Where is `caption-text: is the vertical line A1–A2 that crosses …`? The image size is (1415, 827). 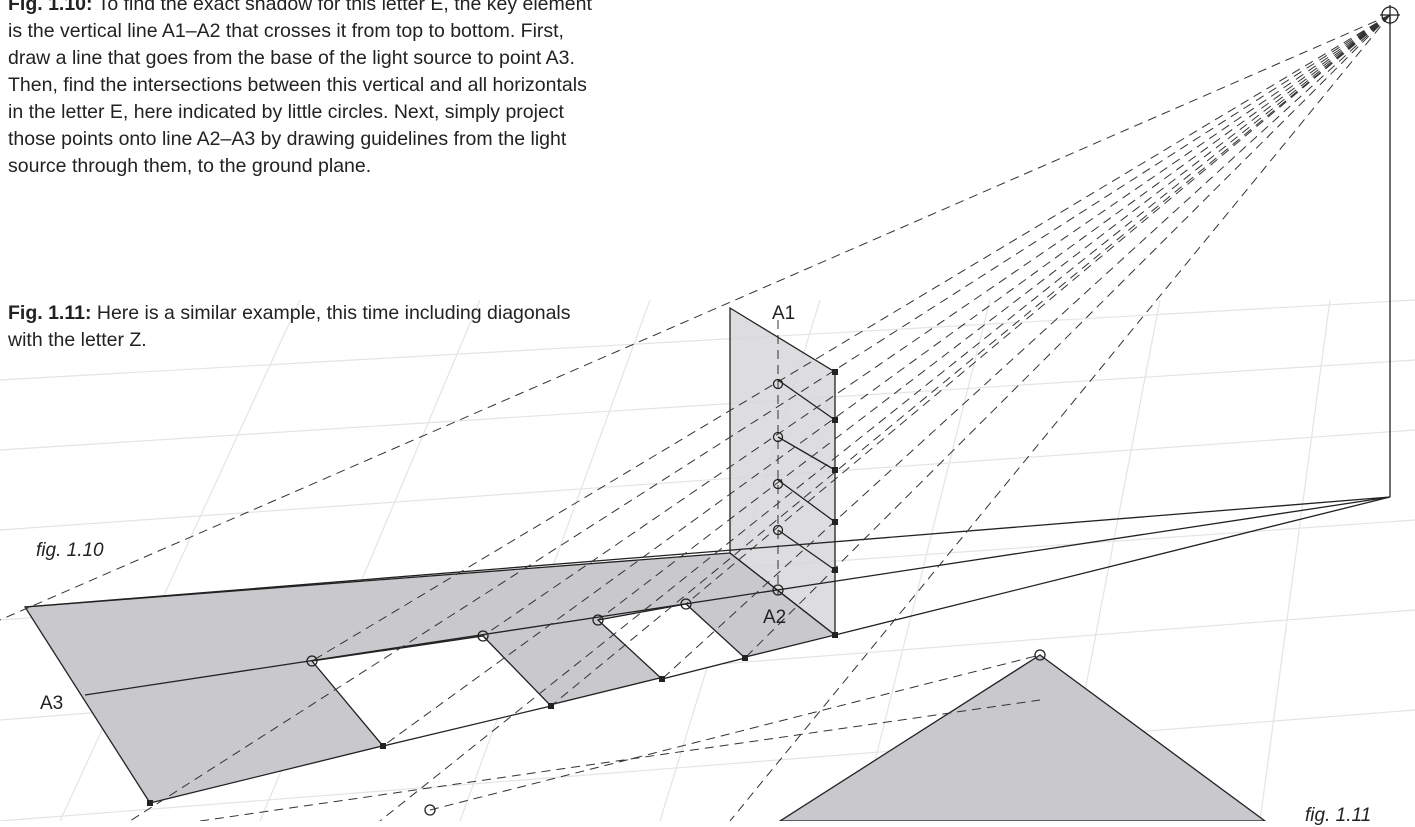
caption-text: is the vertical line A1–A2 that crosses … is located at coordinates (286, 31).